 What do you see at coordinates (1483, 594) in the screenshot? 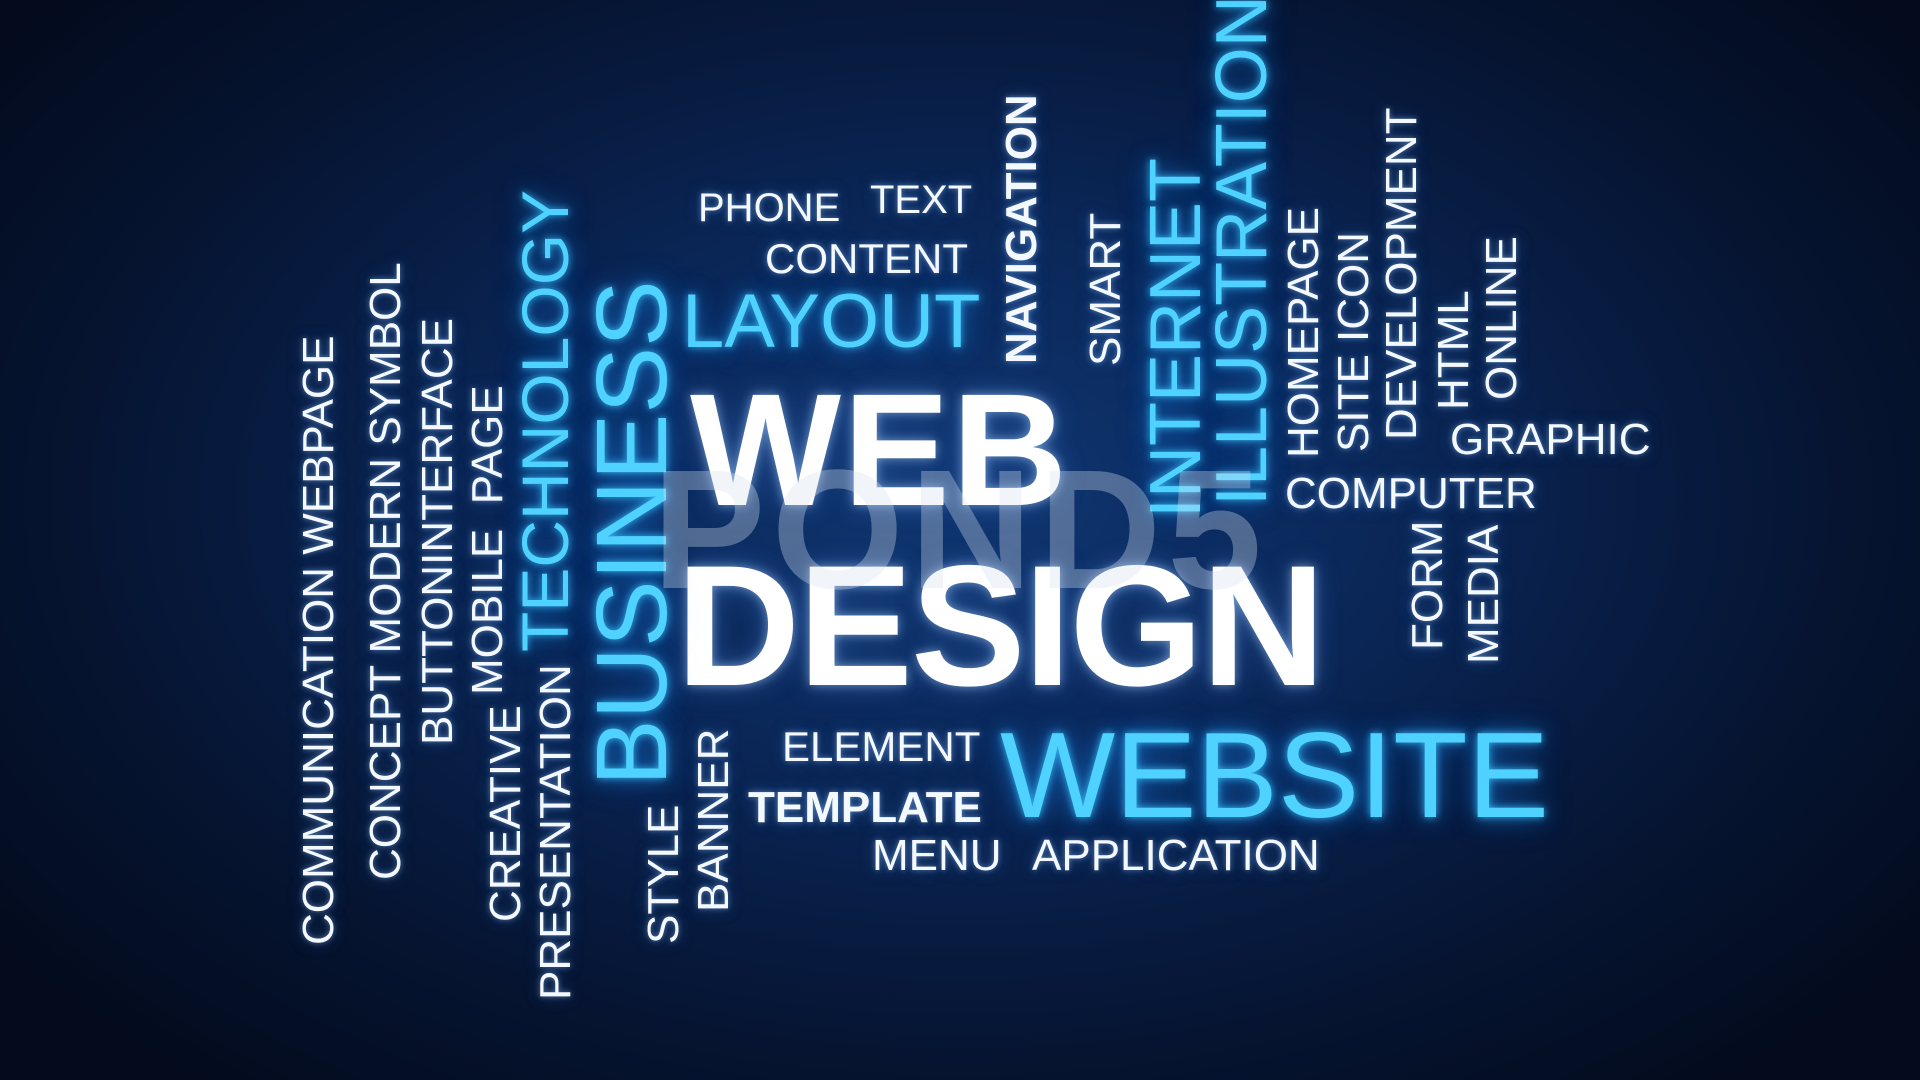
I see `word-media: MEDIA` at bounding box center [1483, 594].